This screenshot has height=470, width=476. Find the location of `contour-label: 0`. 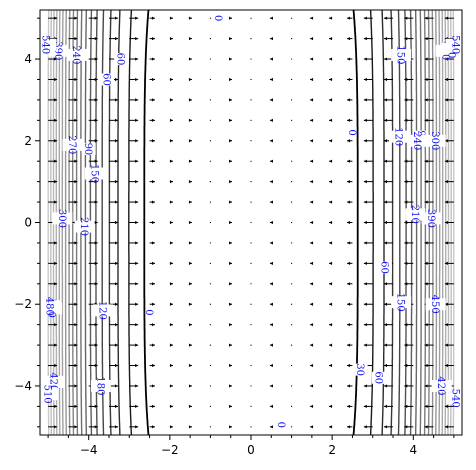

contour-label: 0 is located at coordinates (217, 18).